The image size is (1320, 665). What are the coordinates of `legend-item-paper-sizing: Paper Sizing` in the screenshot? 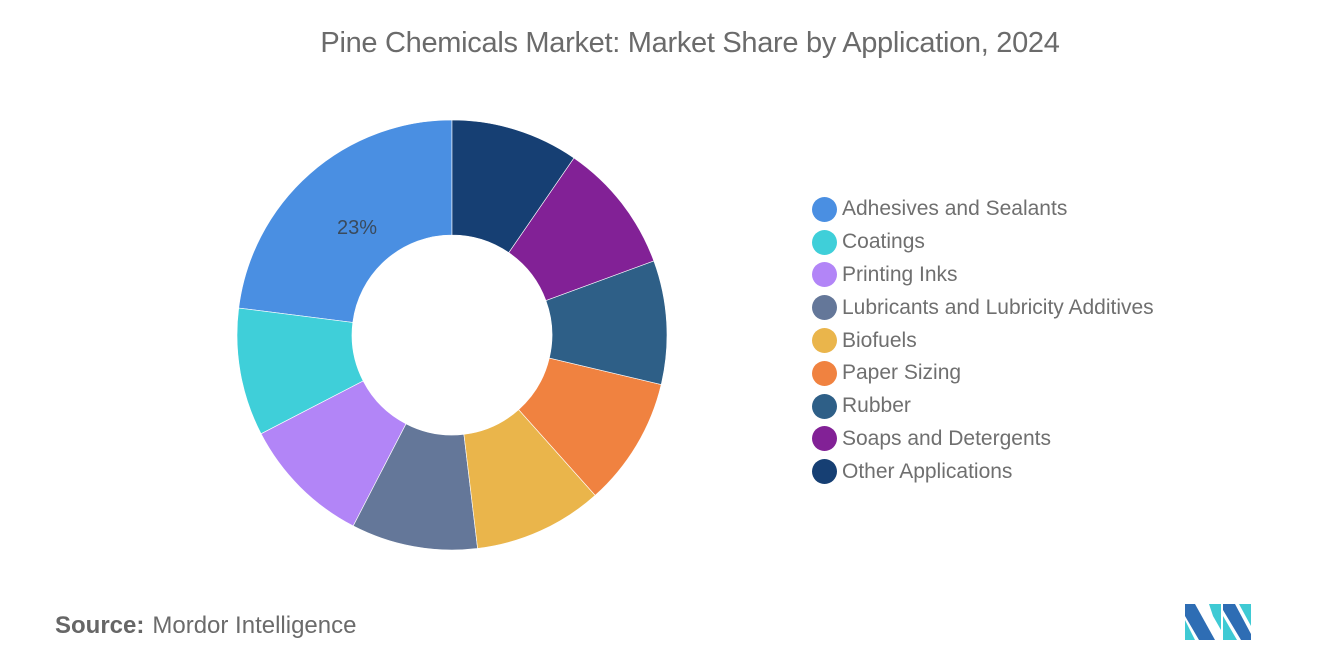 It's located at (983, 373).